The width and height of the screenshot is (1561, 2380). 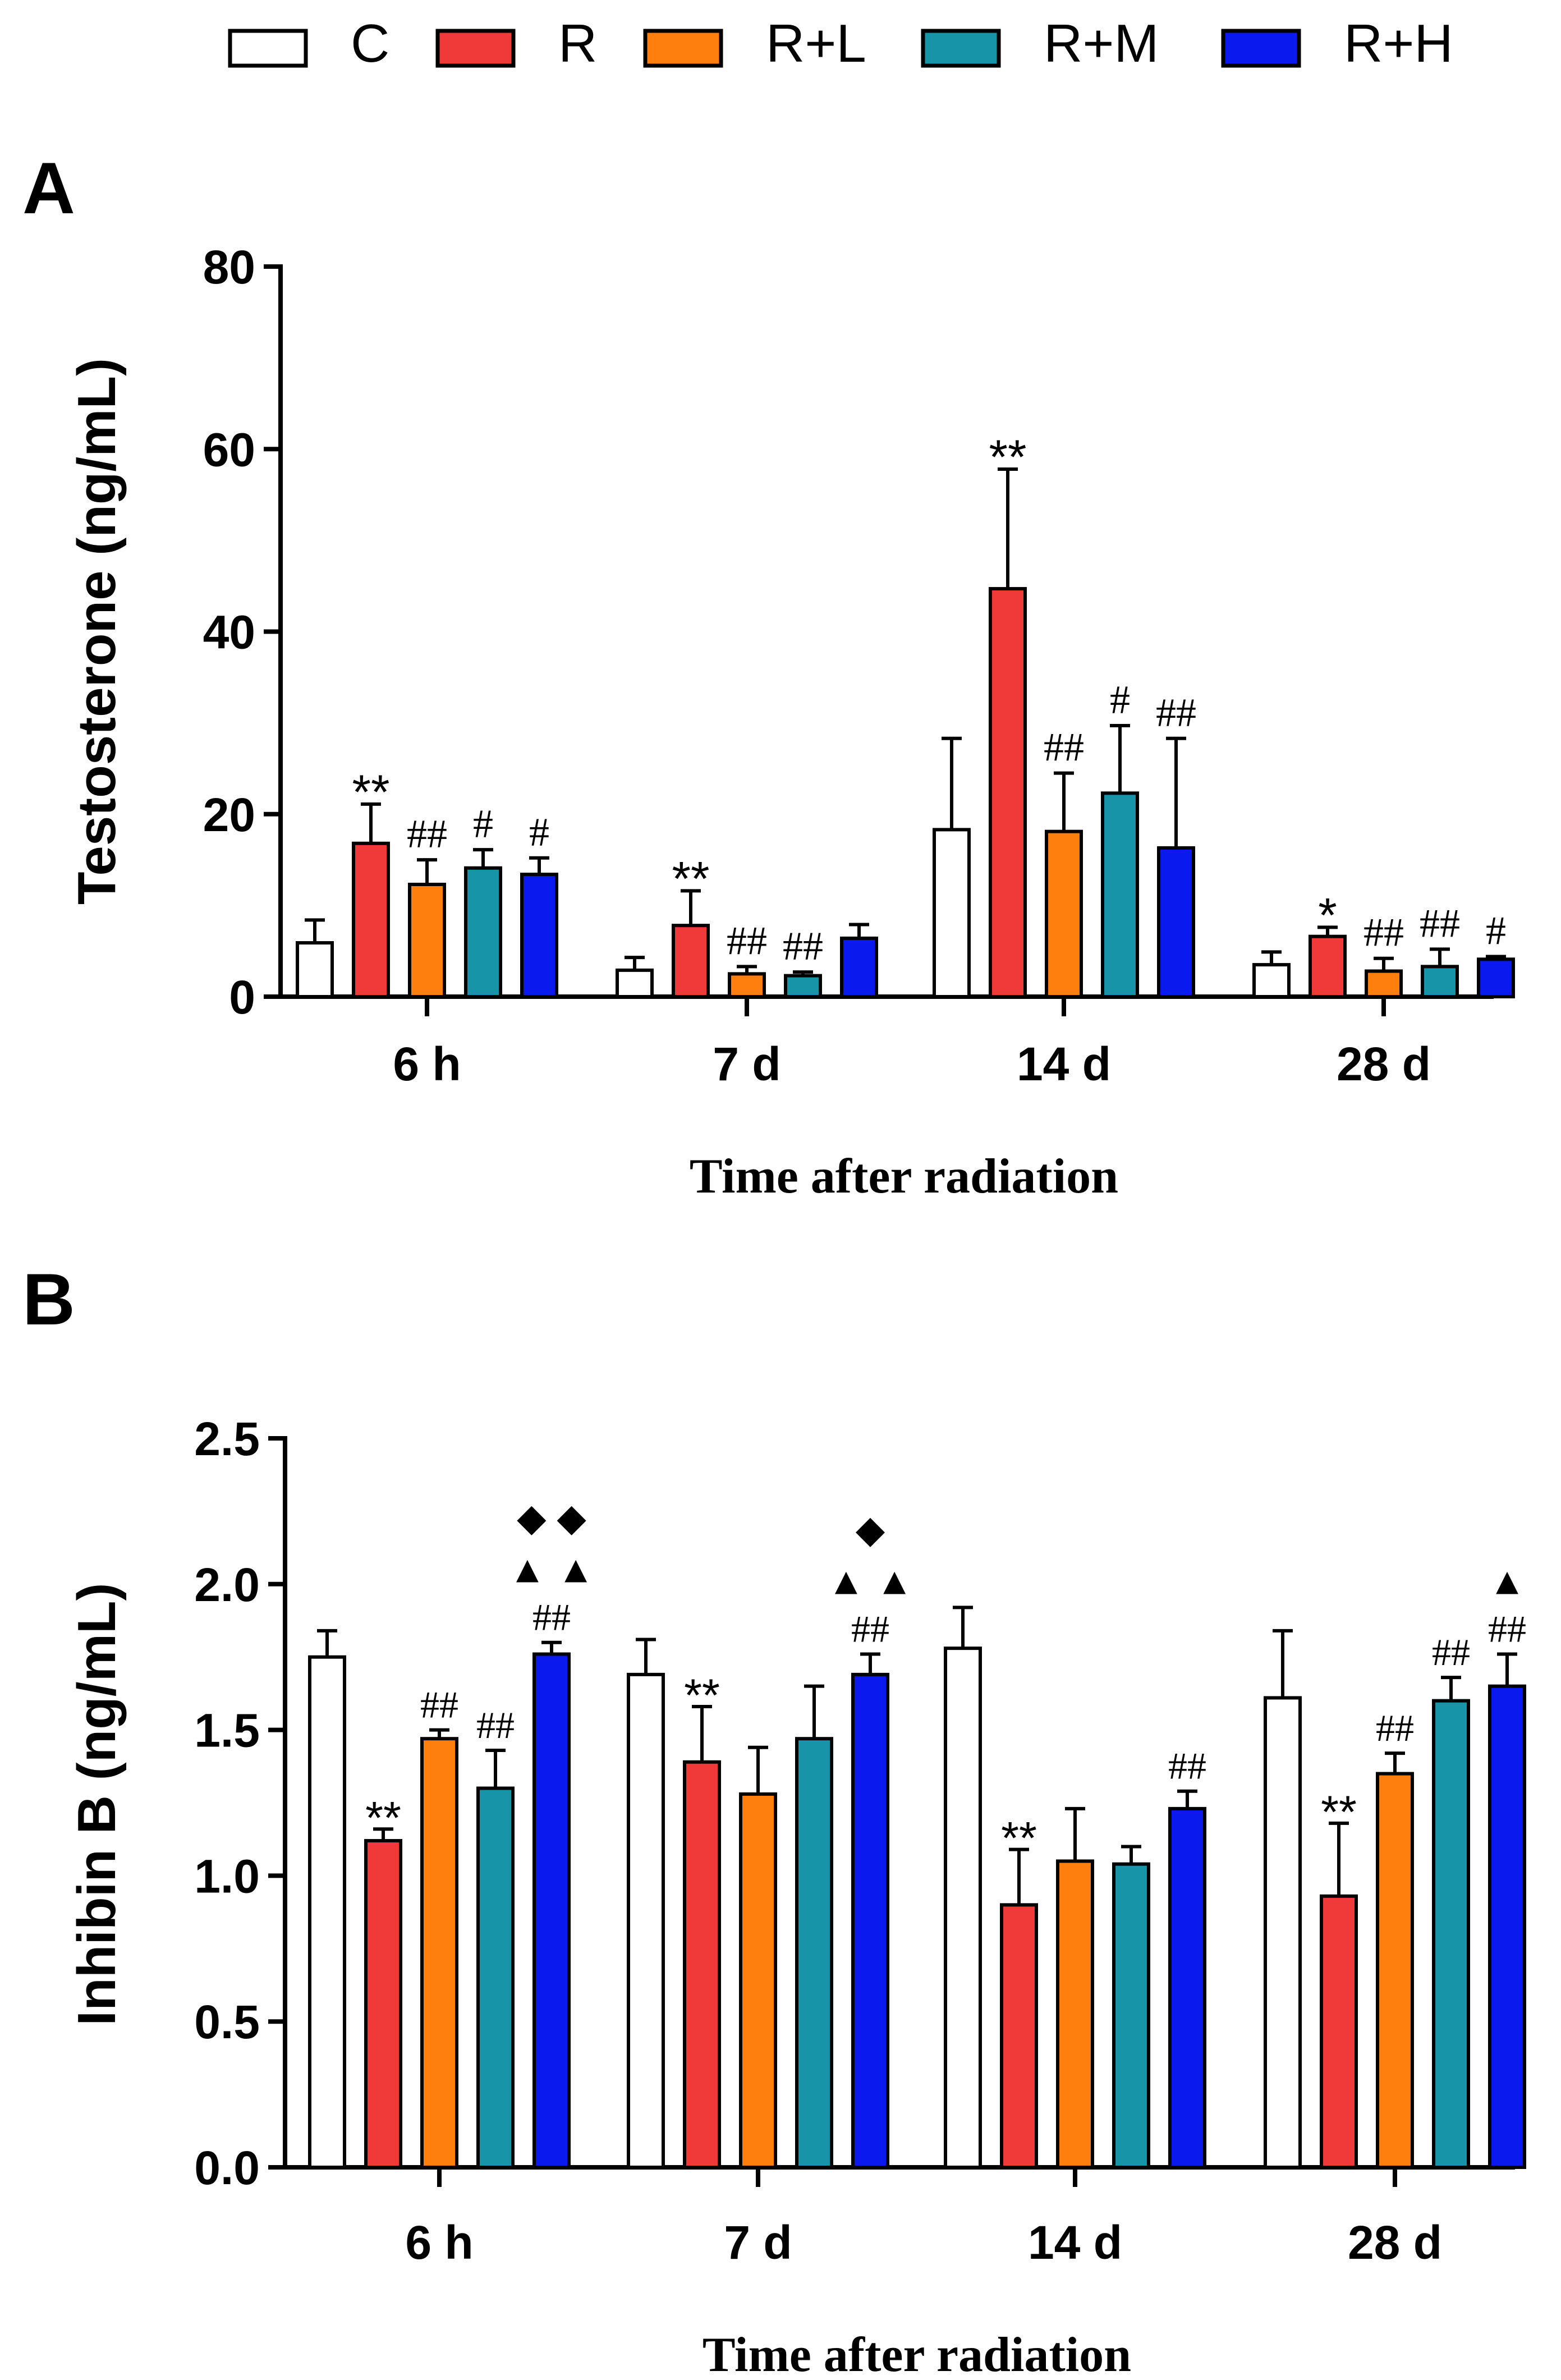 What do you see at coordinates (691, 961) in the screenshot?
I see `bar-r-7d` at bounding box center [691, 961].